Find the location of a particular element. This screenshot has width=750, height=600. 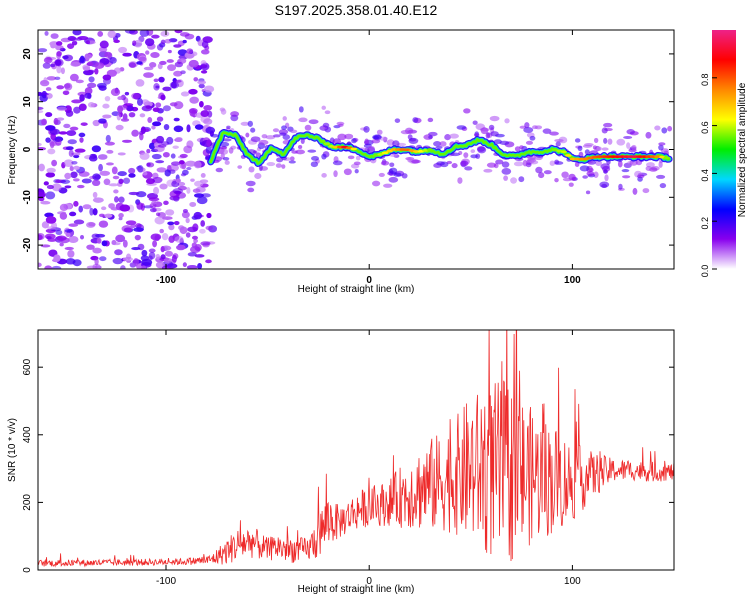

colorbar-tick-label: 0.0 is located at coordinates (705, 271).